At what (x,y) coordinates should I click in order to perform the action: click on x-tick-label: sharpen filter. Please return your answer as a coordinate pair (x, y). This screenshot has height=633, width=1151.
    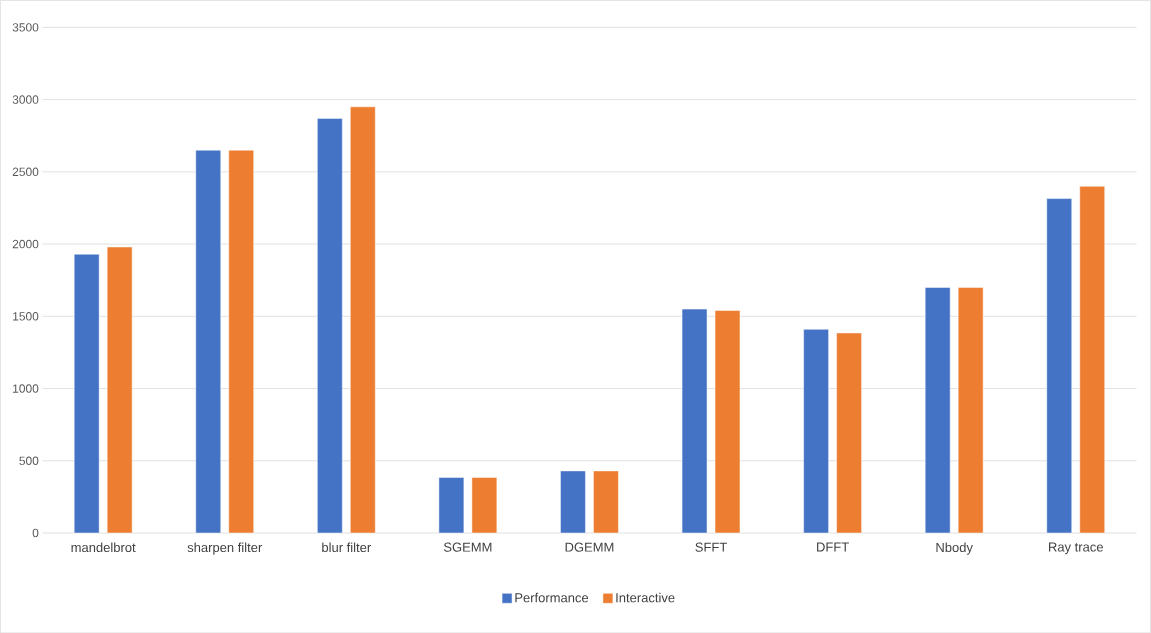
    Looking at the image, I should click on (225, 548).